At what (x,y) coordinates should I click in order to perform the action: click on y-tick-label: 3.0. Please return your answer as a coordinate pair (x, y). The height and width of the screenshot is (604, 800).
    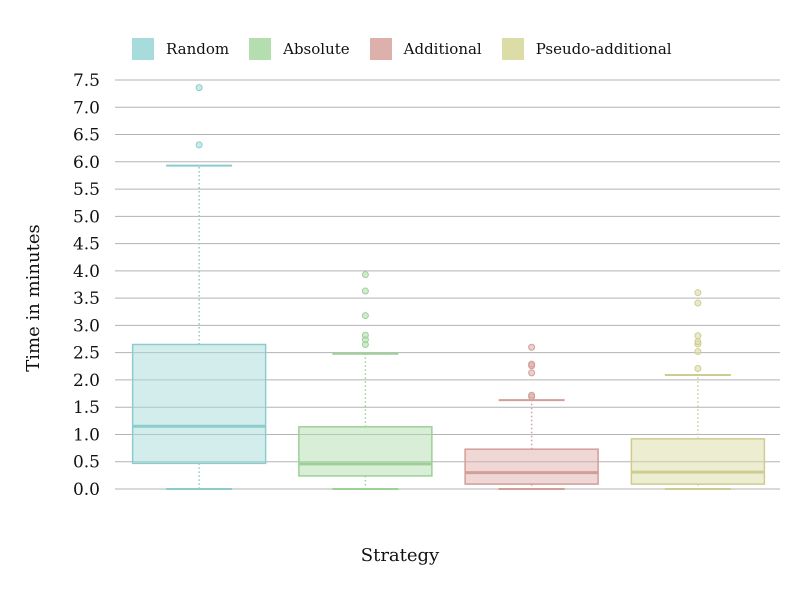
    Looking at the image, I should click on (86, 326).